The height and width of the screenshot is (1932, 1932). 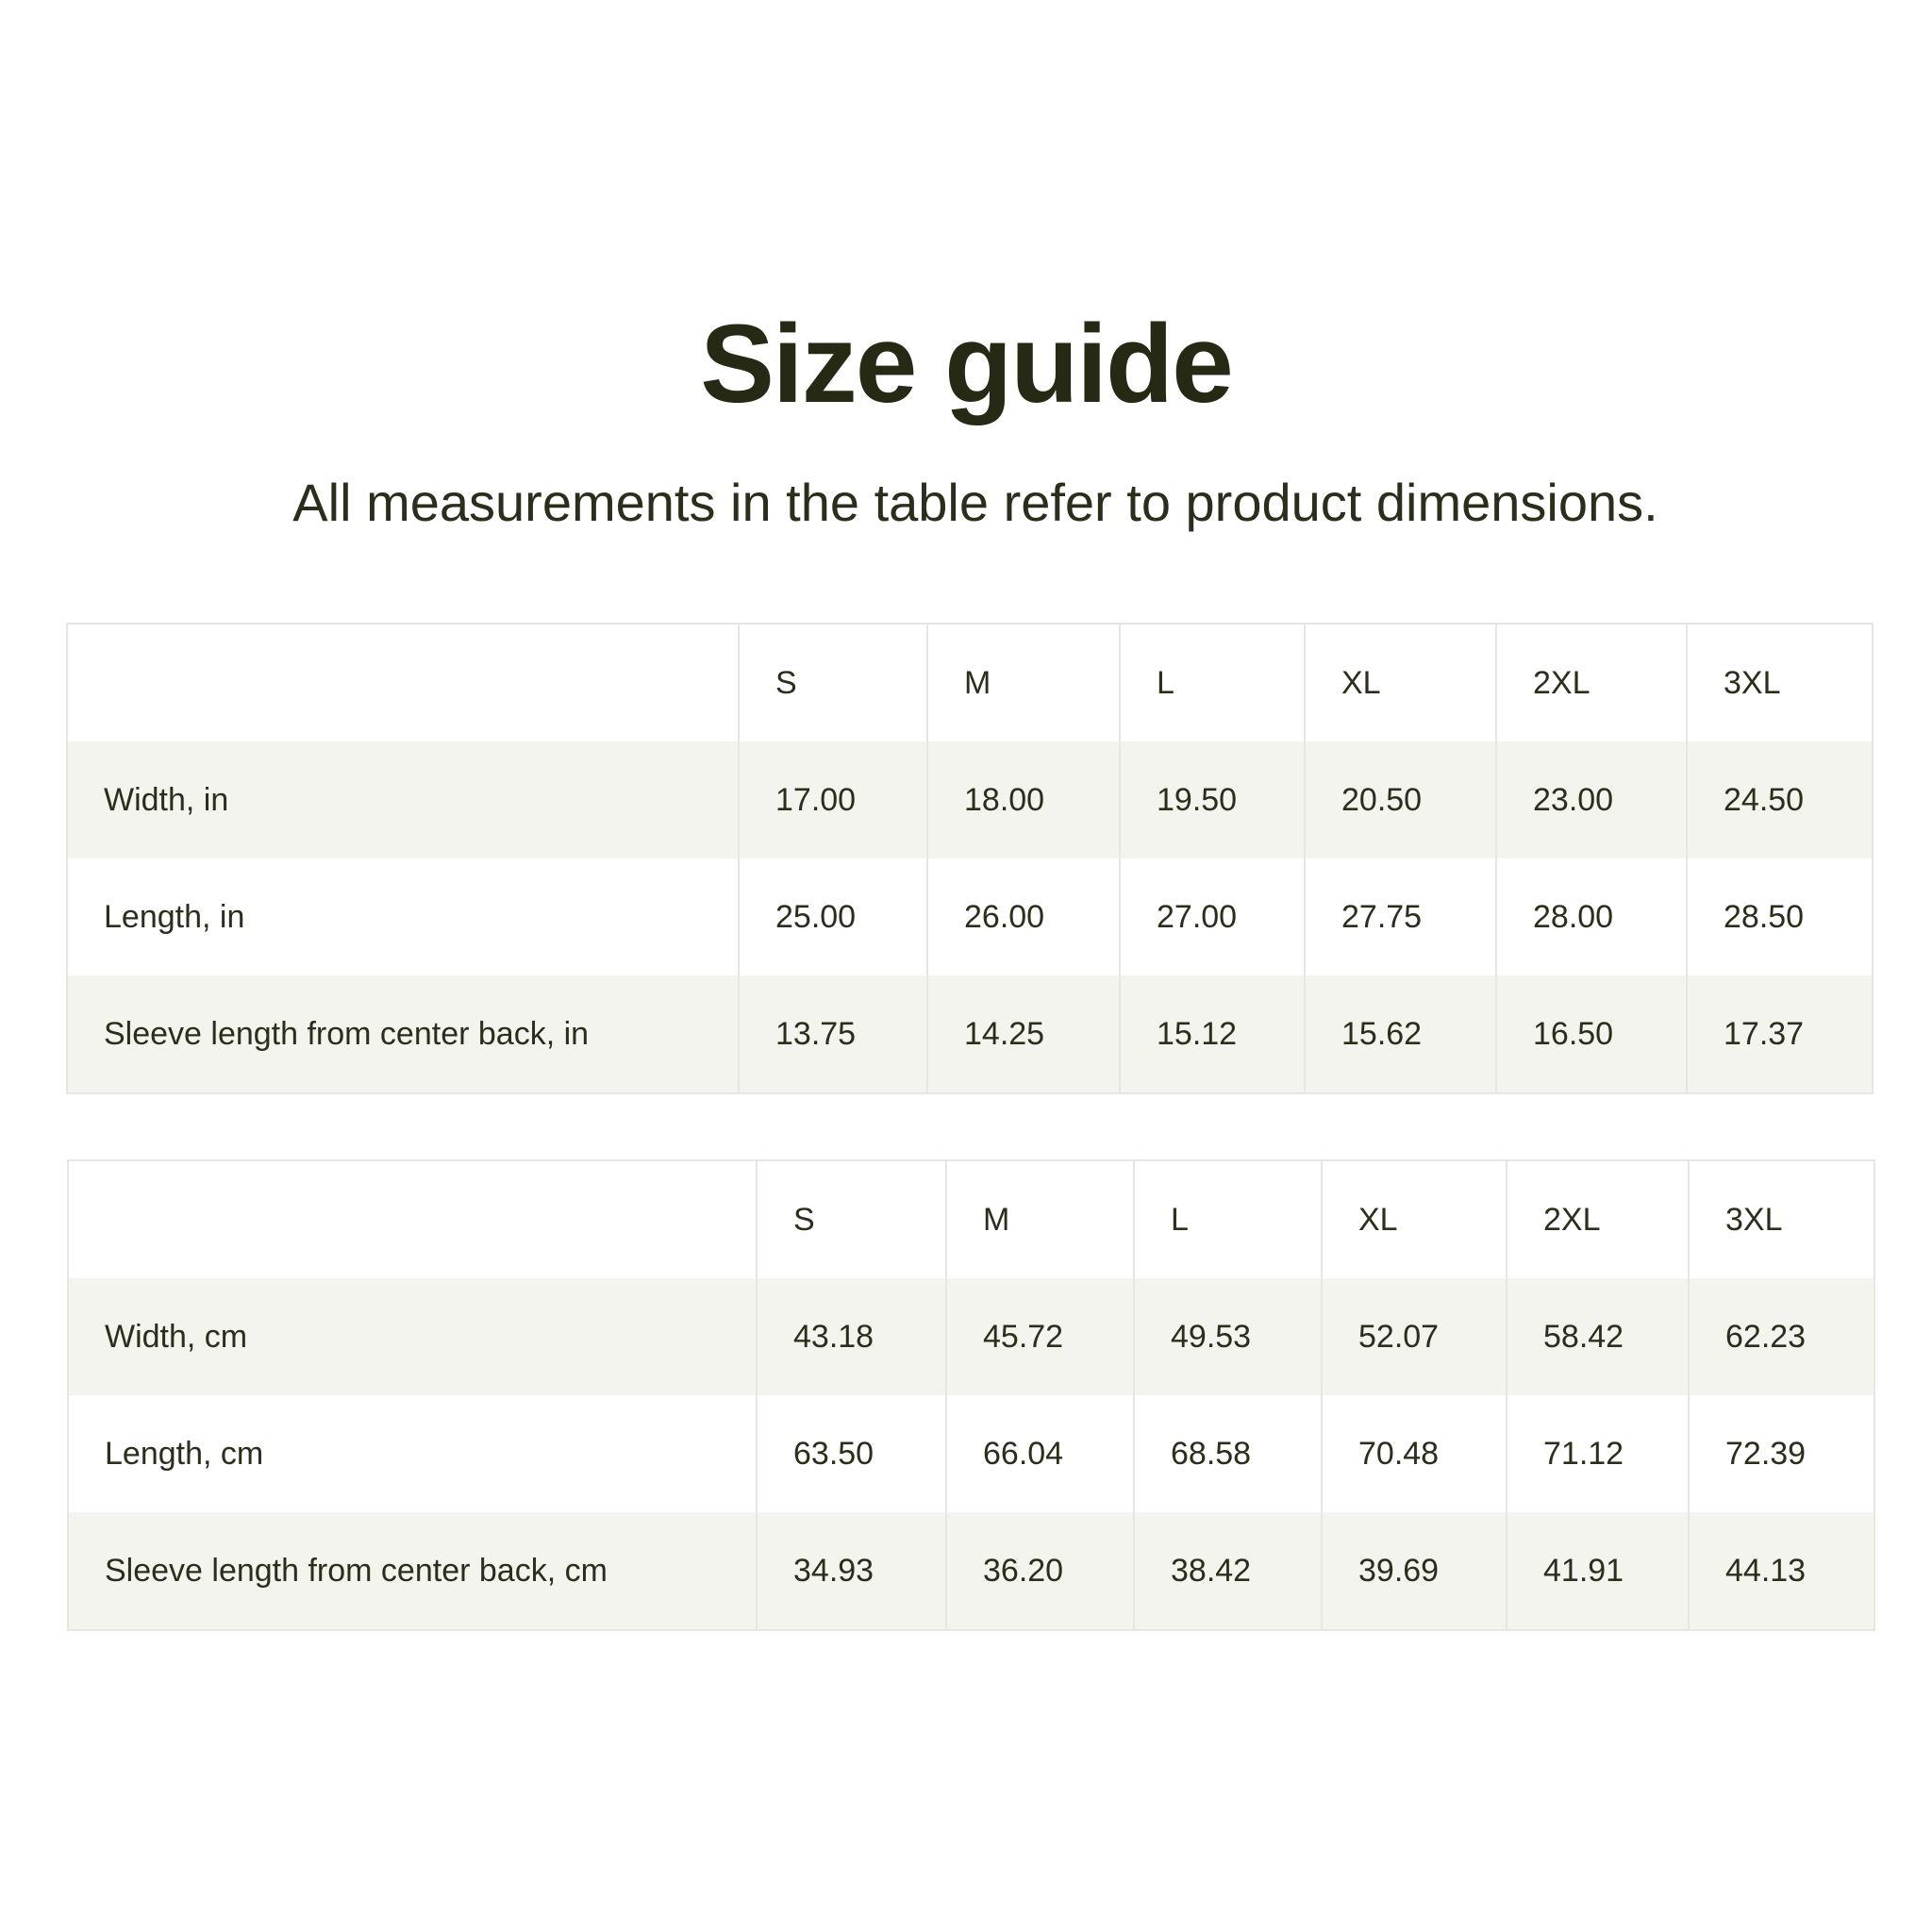 I want to click on table-cell: 24.50, so click(x=1780, y=800).